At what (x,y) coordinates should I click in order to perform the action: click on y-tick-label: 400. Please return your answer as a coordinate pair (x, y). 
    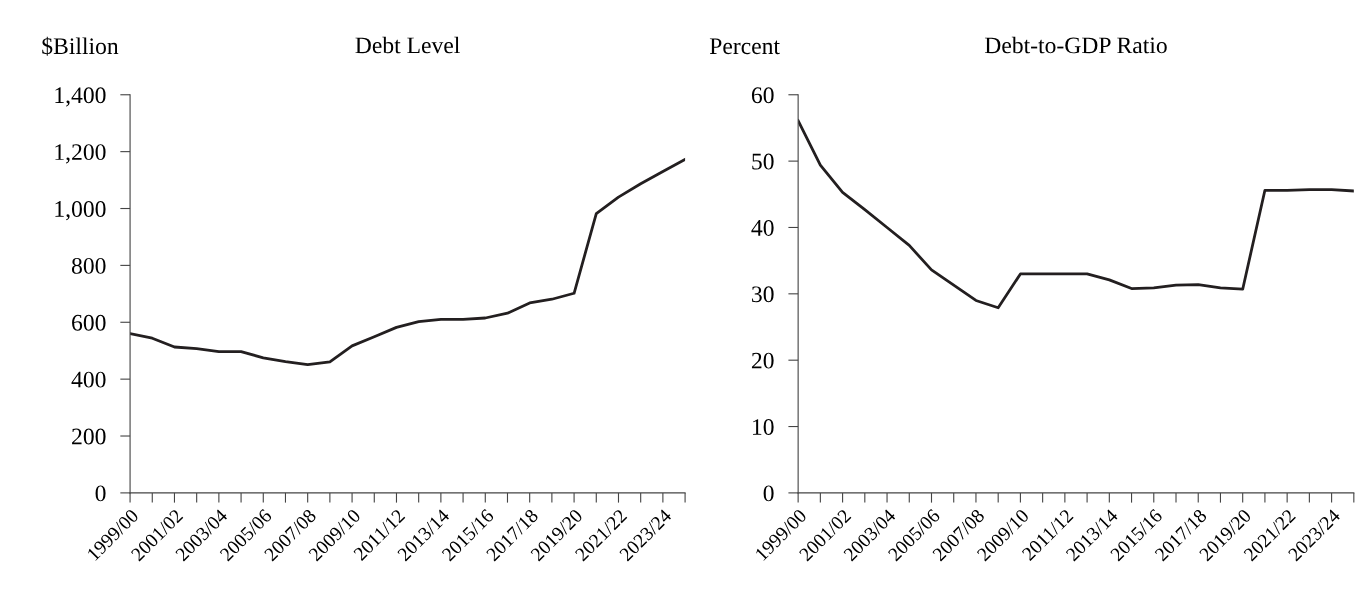
    Looking at the image, I should click on (88, 379).